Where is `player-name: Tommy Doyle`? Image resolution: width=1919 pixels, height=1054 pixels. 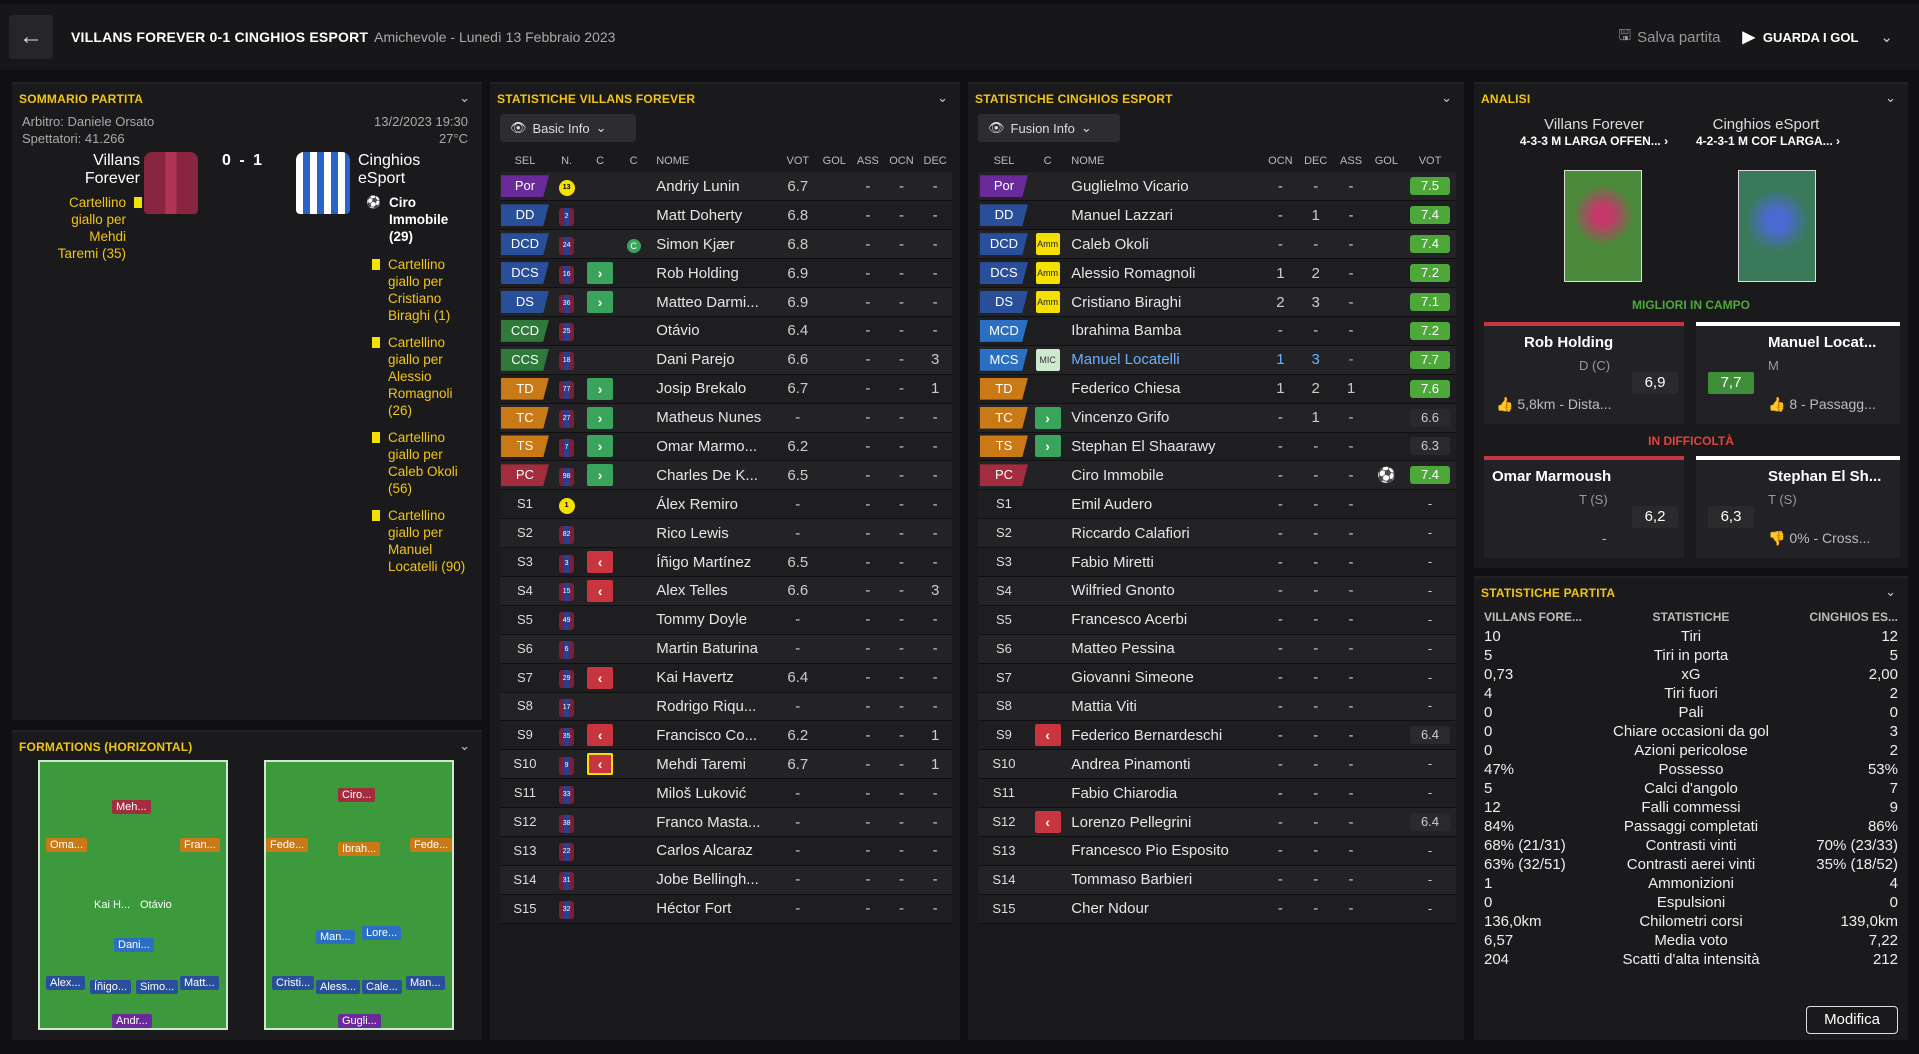 player-name: Tommy Doyle is located at coordinates (714, 620).